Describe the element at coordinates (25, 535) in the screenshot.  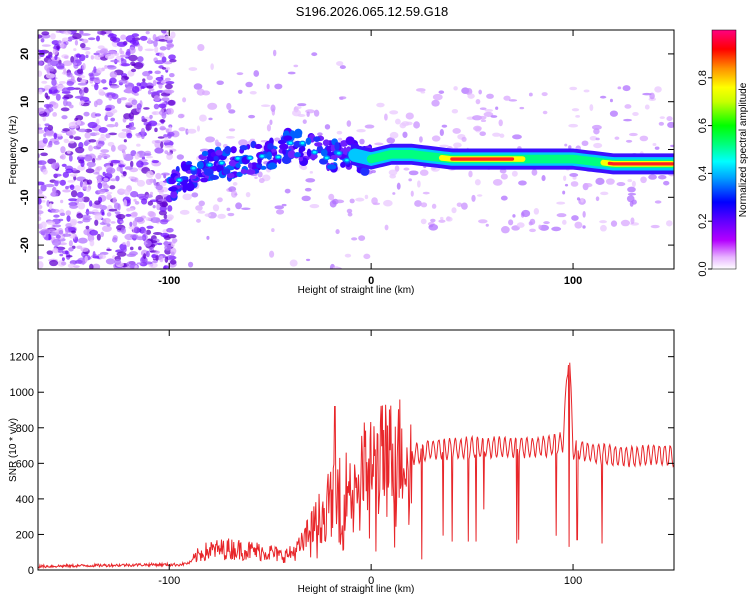
I see `snr-y-tick-label: 200` at that location.